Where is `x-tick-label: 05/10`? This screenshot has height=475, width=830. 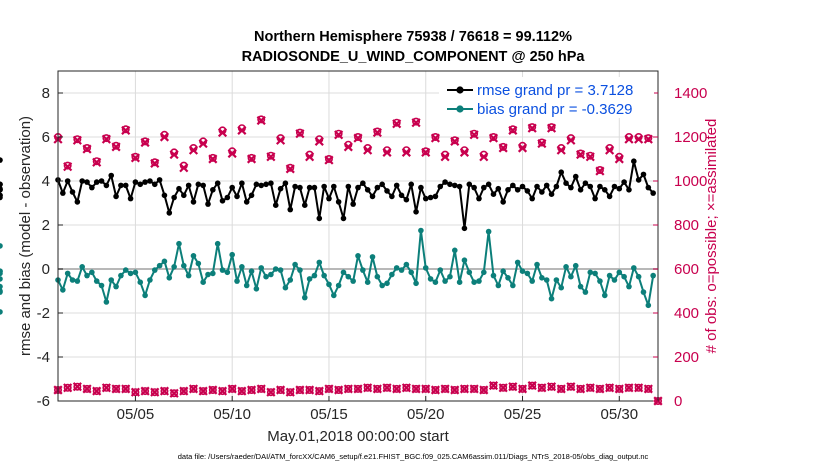
x-tick-label: 05/10 is located at coordinates (232, 414).